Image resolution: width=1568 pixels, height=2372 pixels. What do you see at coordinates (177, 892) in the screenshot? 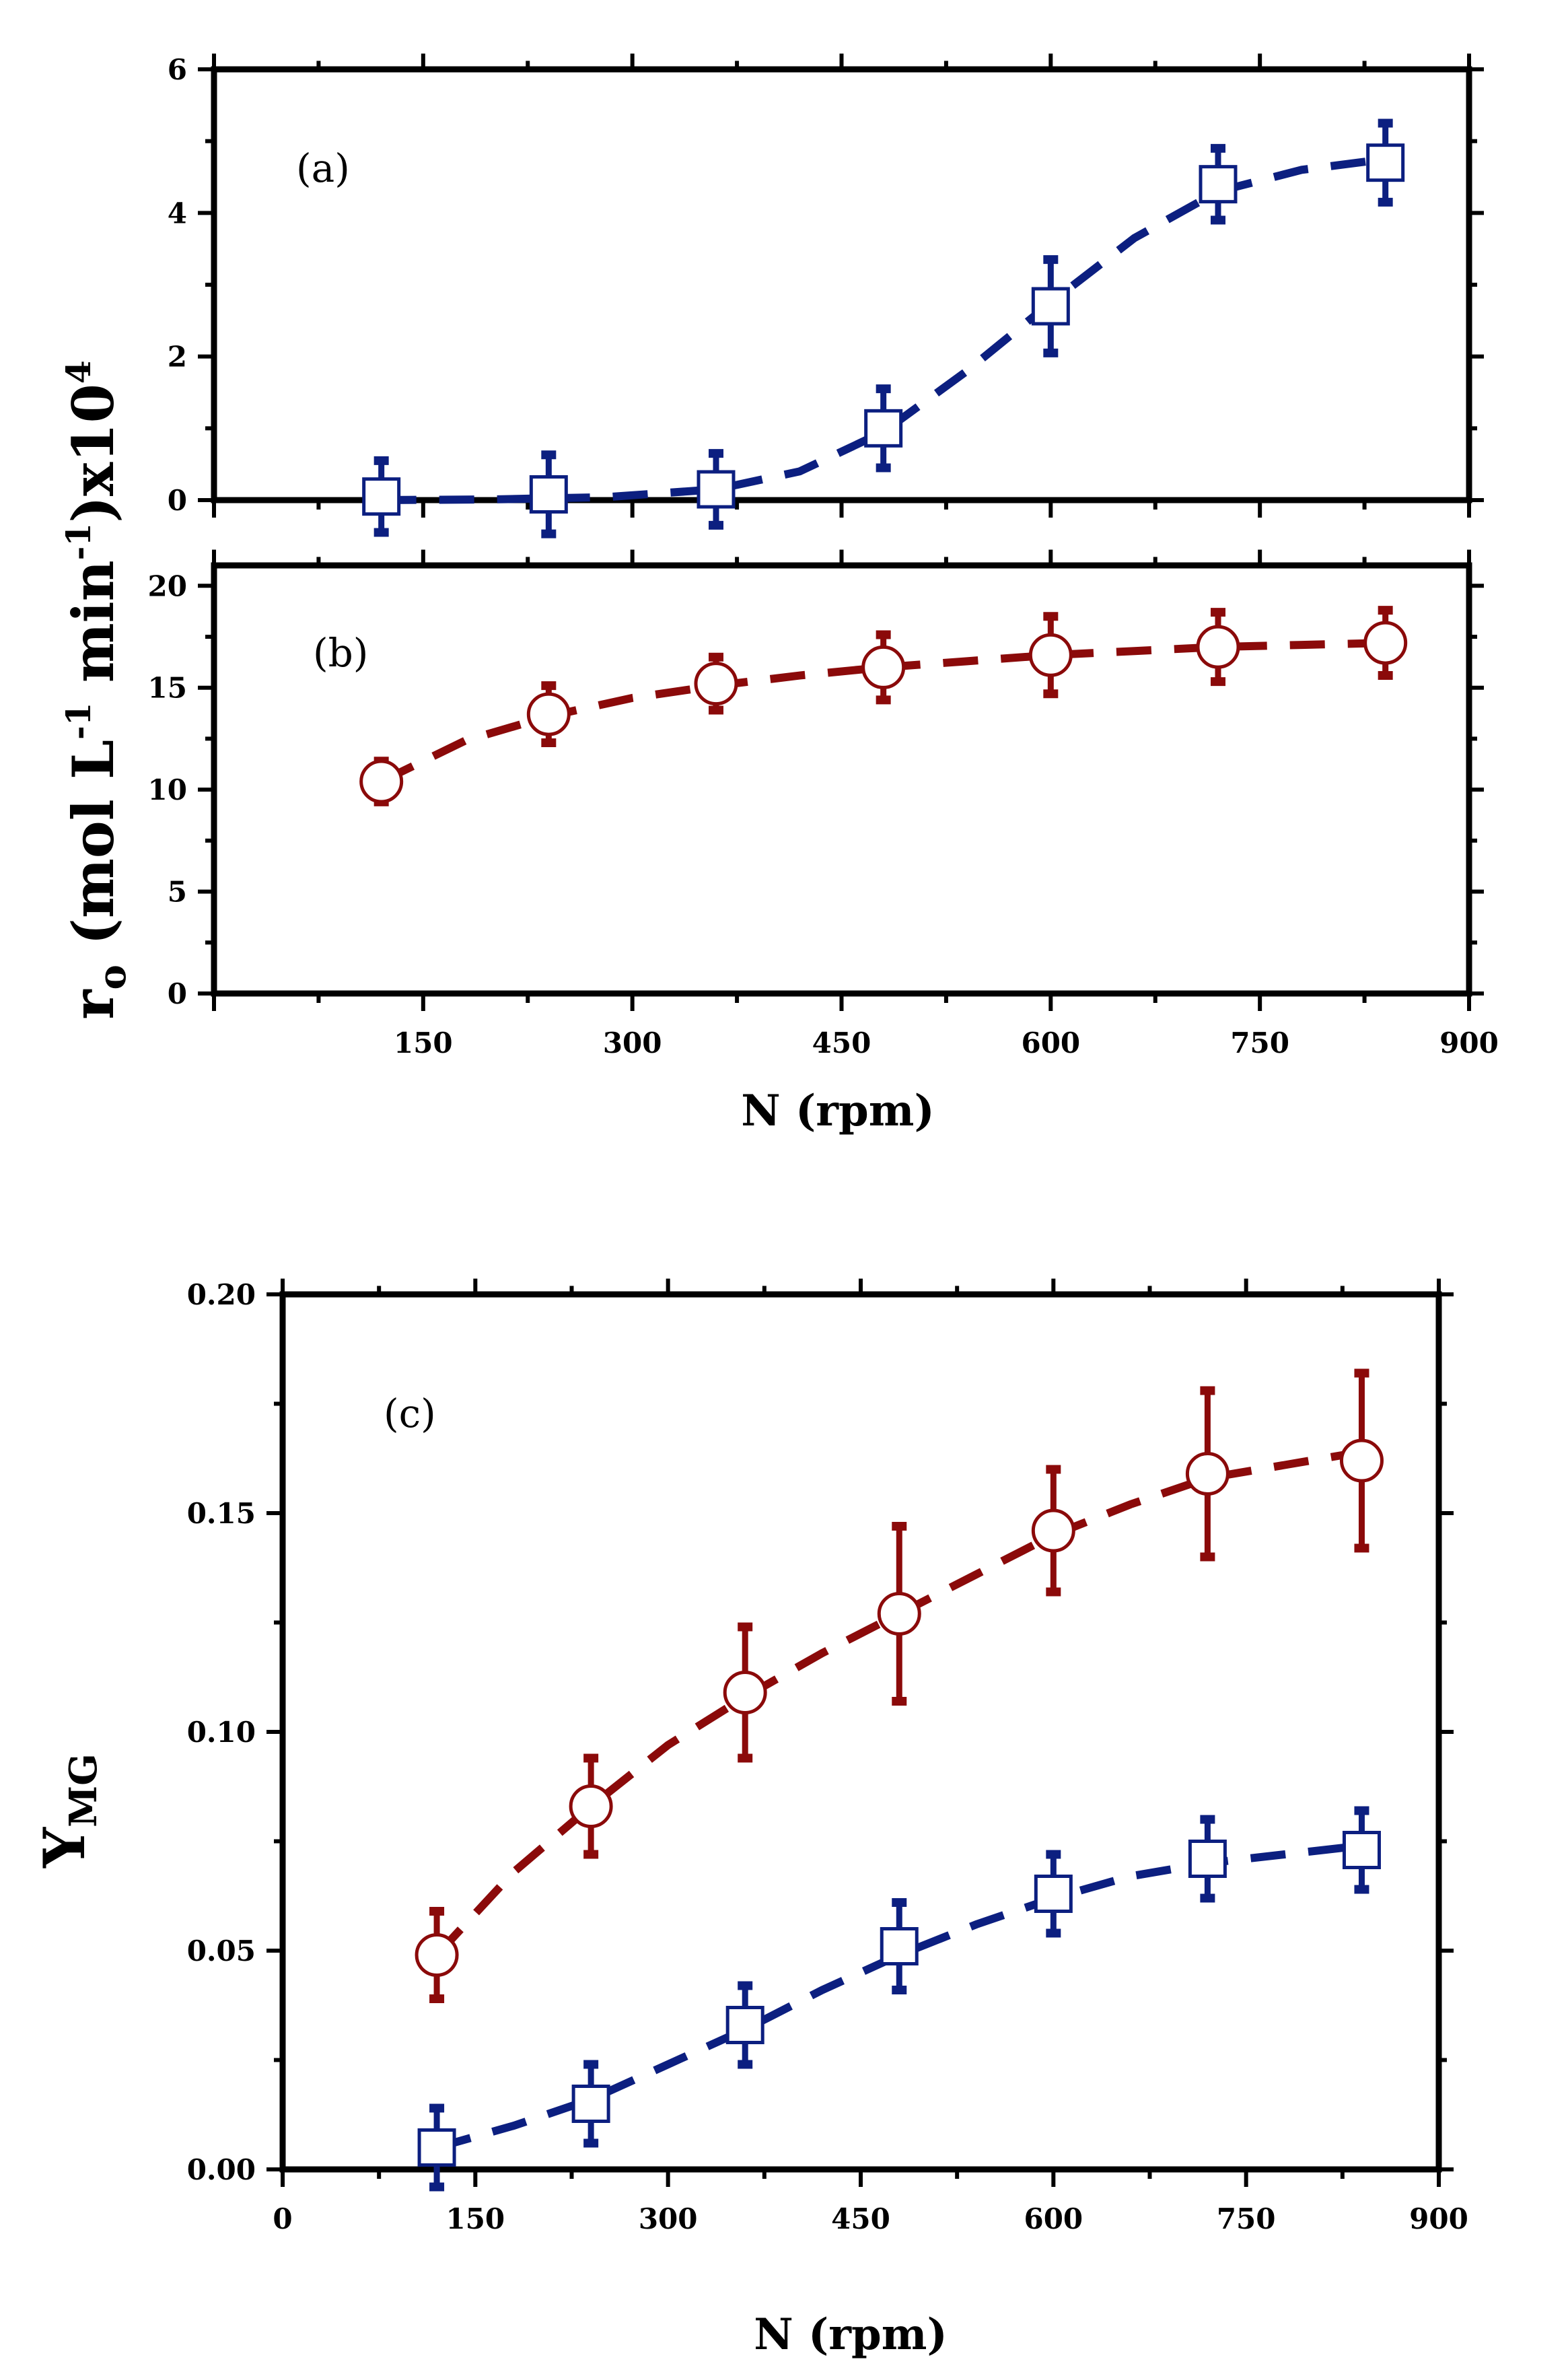
I see `y-tick-label: 5` at bounding box center [177, 892].